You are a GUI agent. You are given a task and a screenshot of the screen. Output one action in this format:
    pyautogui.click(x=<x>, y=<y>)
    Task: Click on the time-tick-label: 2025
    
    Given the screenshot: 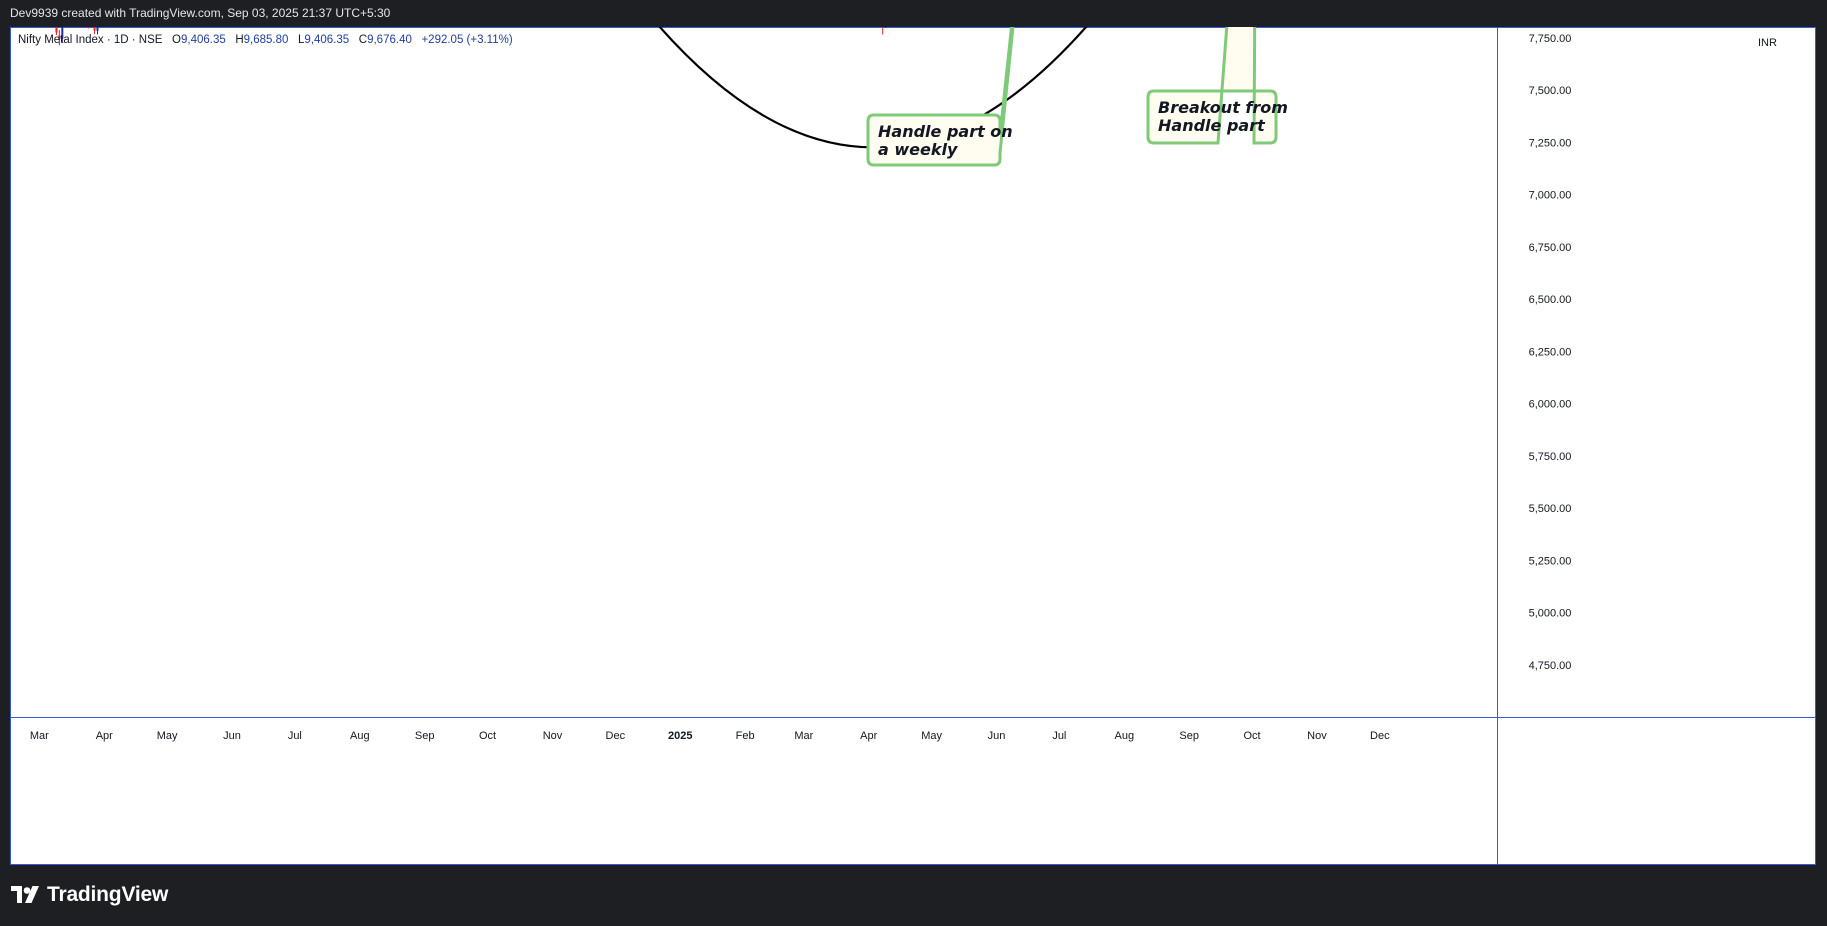 What is the action you would take?
    pyautogui.click(x=680, y=736)
    